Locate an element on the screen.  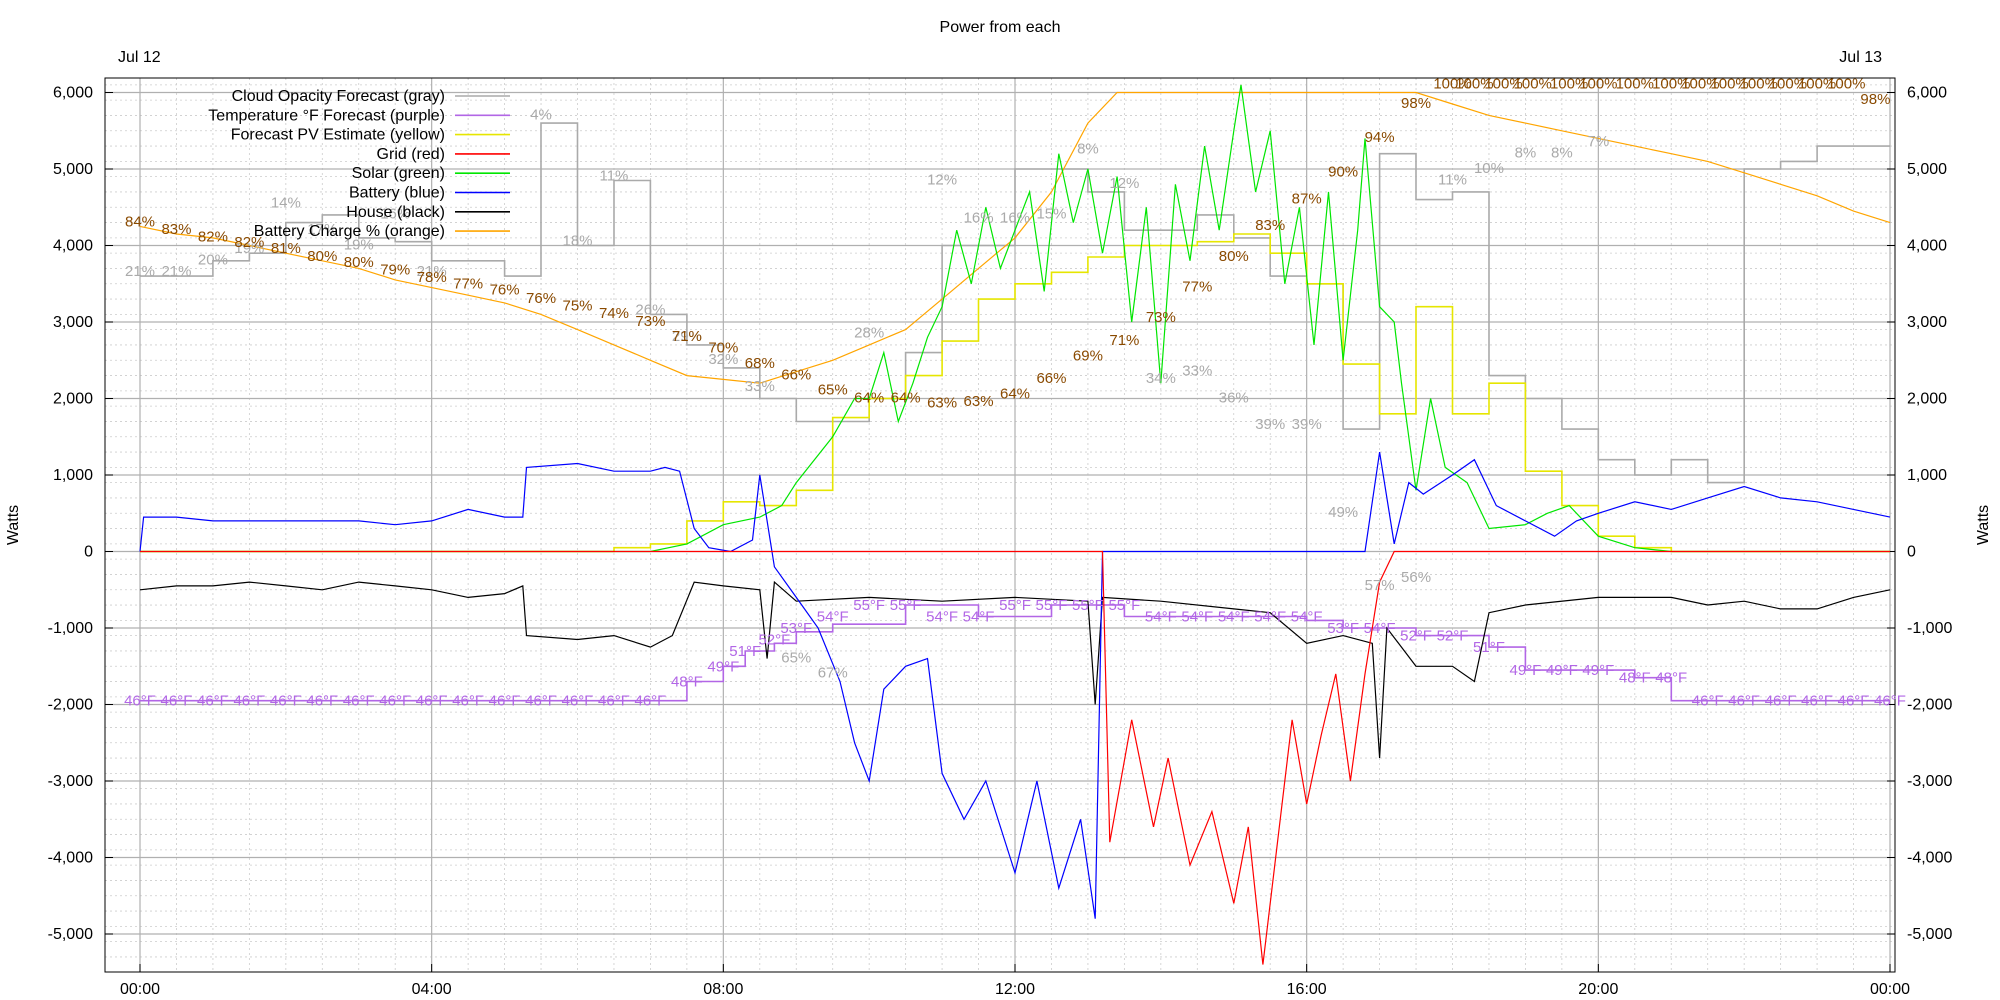
legend-label: Solar (green) is located at coordinates (398, 173).